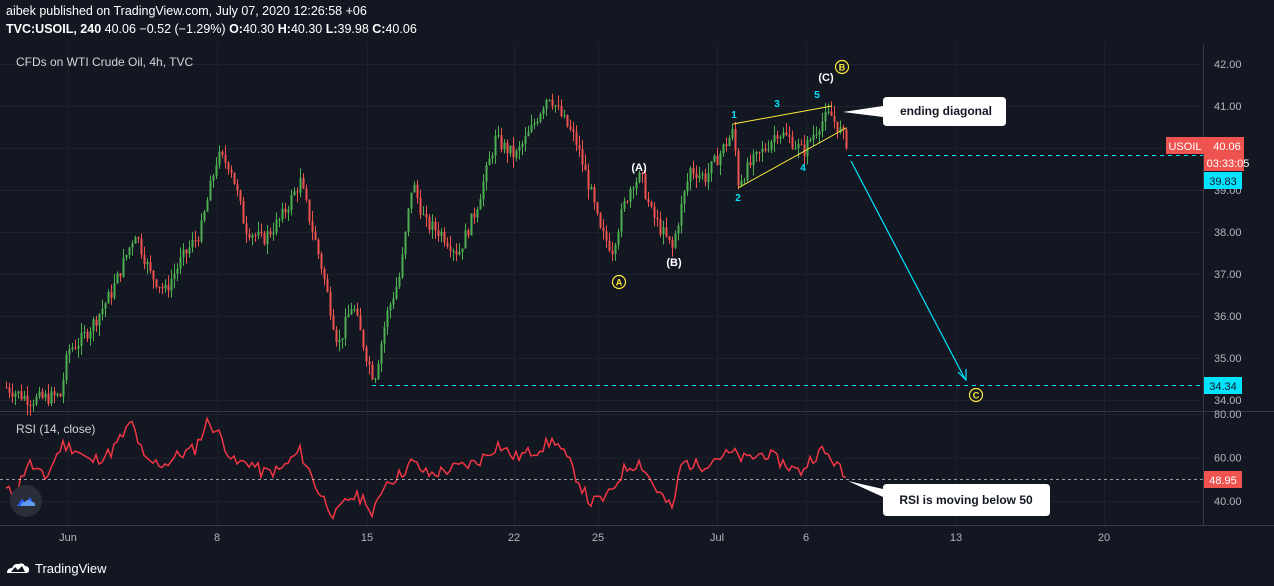 The image size is (1274, 586). Describe the element at coordinates (1228, 65) in the screenshot. I see `price-tick-label: 42.00` at that location.